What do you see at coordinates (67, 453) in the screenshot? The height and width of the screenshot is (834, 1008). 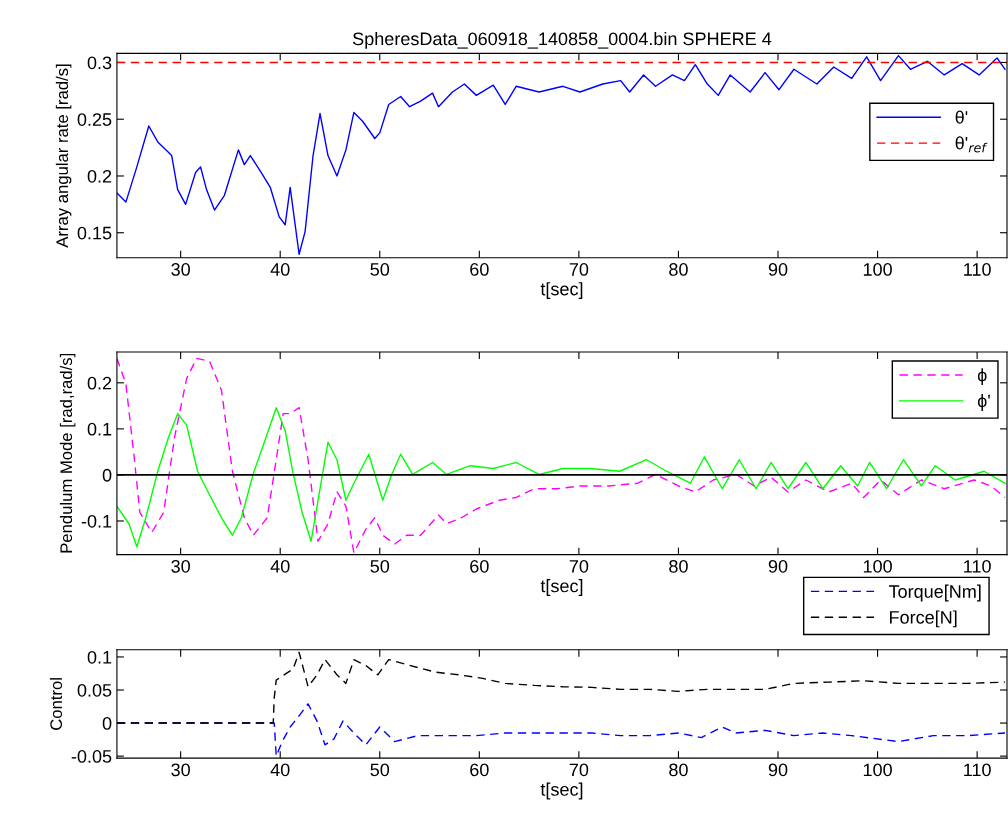 I see `y-axis-title: Pendulum Mode [rad,rad/s]` at bounding box center [67, 453].